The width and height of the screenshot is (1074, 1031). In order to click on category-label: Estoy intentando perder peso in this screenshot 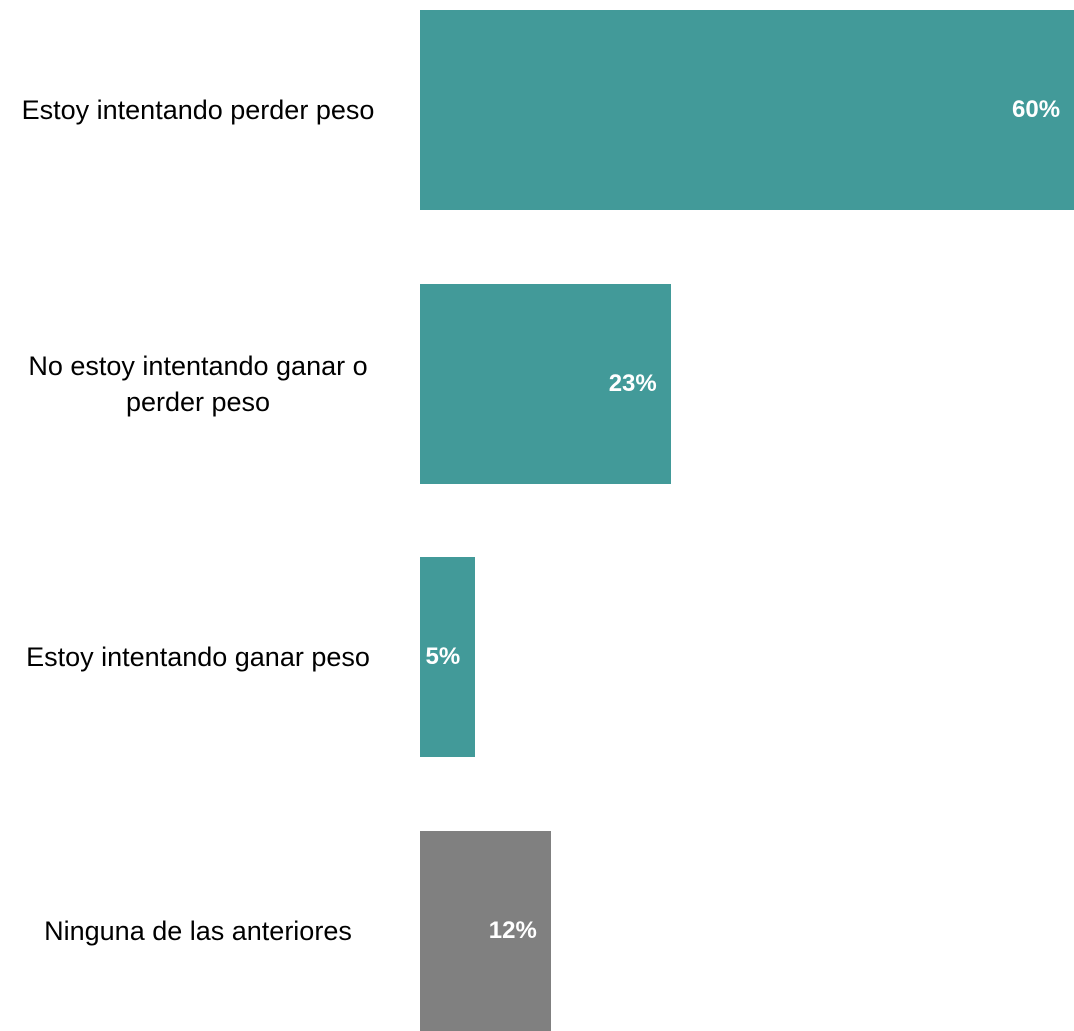, I will do `click(198, 110)`.